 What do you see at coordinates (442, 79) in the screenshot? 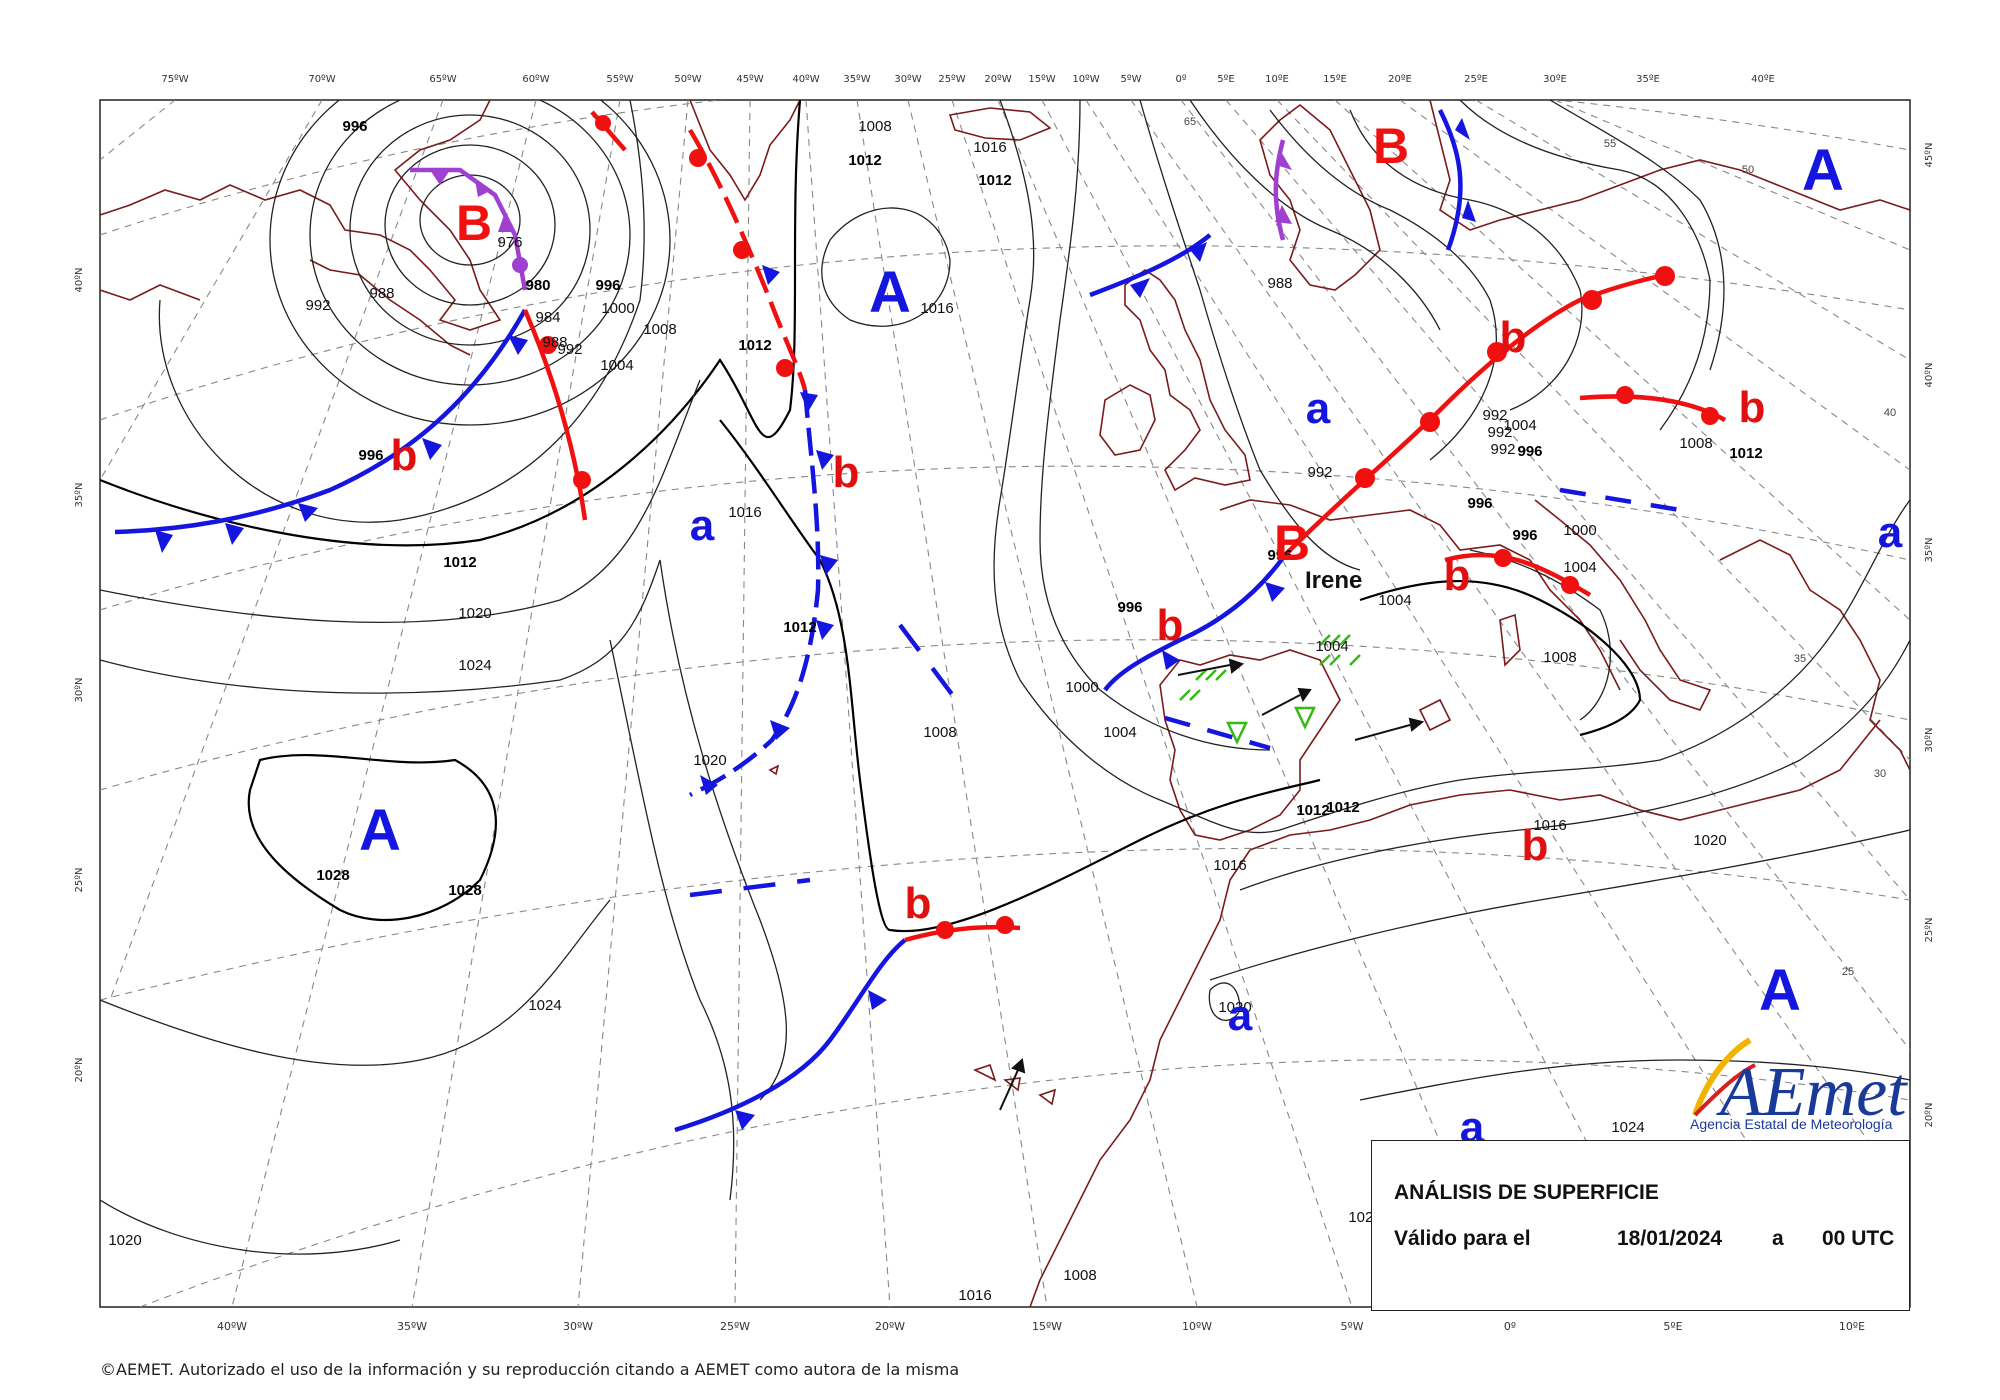
I see `lon-label: 65ºW` at bounding box center [442, 79].